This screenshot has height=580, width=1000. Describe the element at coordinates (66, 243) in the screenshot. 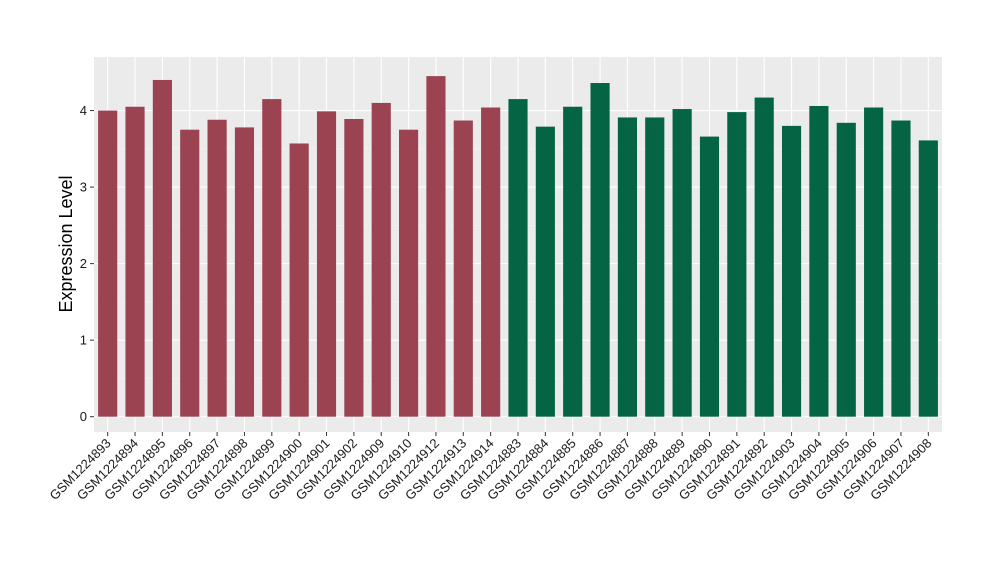

I see `y-axis-title: Expression Level` at that location.